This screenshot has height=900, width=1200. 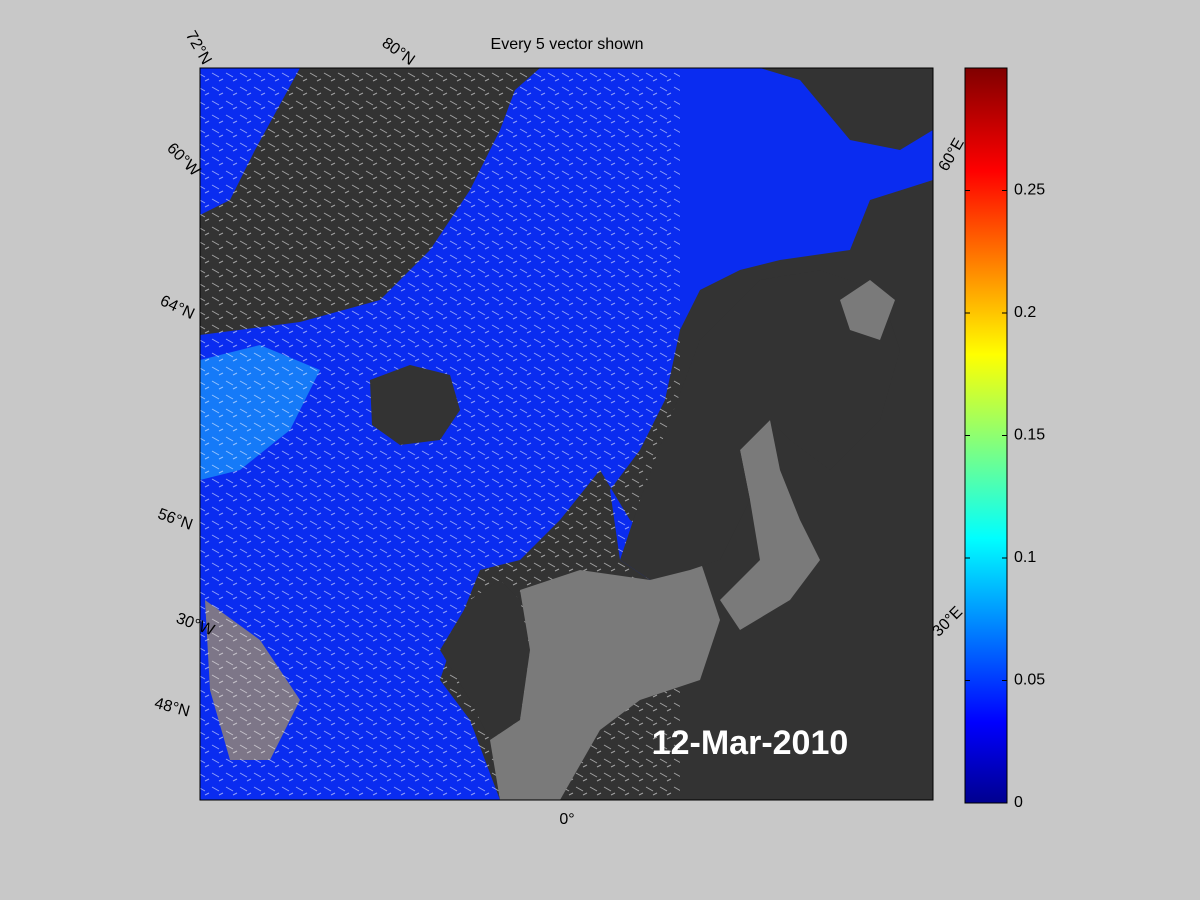 What do you see at coordinates (986, 435) in the screenshot?
I see `colorbar` at bounding box center [986, 435].